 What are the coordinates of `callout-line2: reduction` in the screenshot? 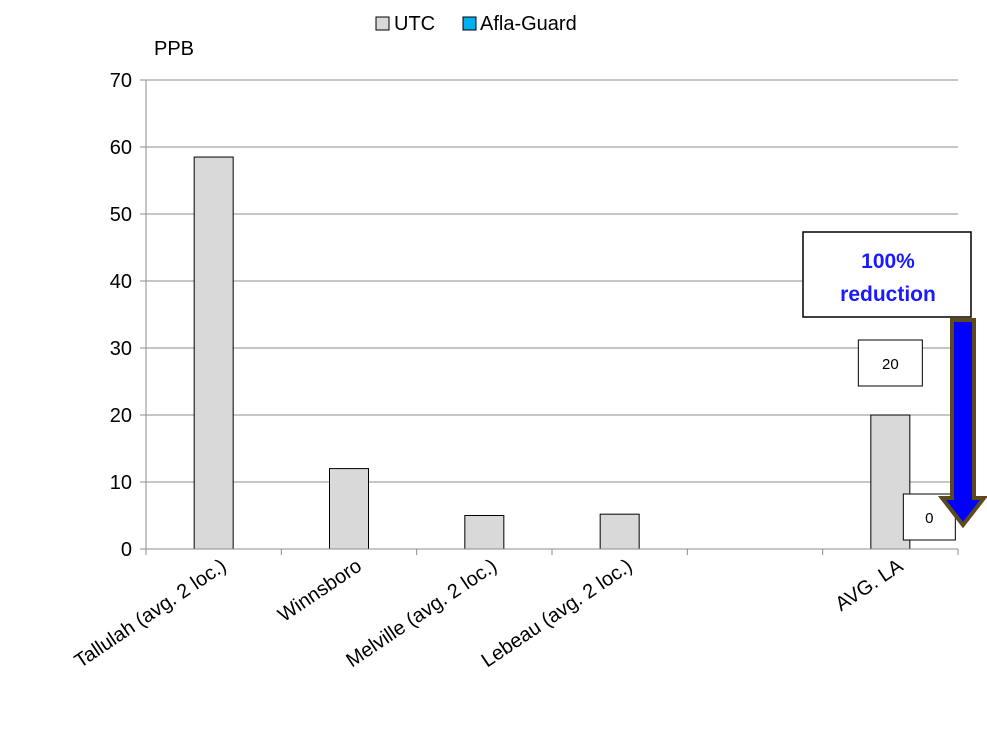 It's located at (888, 294).